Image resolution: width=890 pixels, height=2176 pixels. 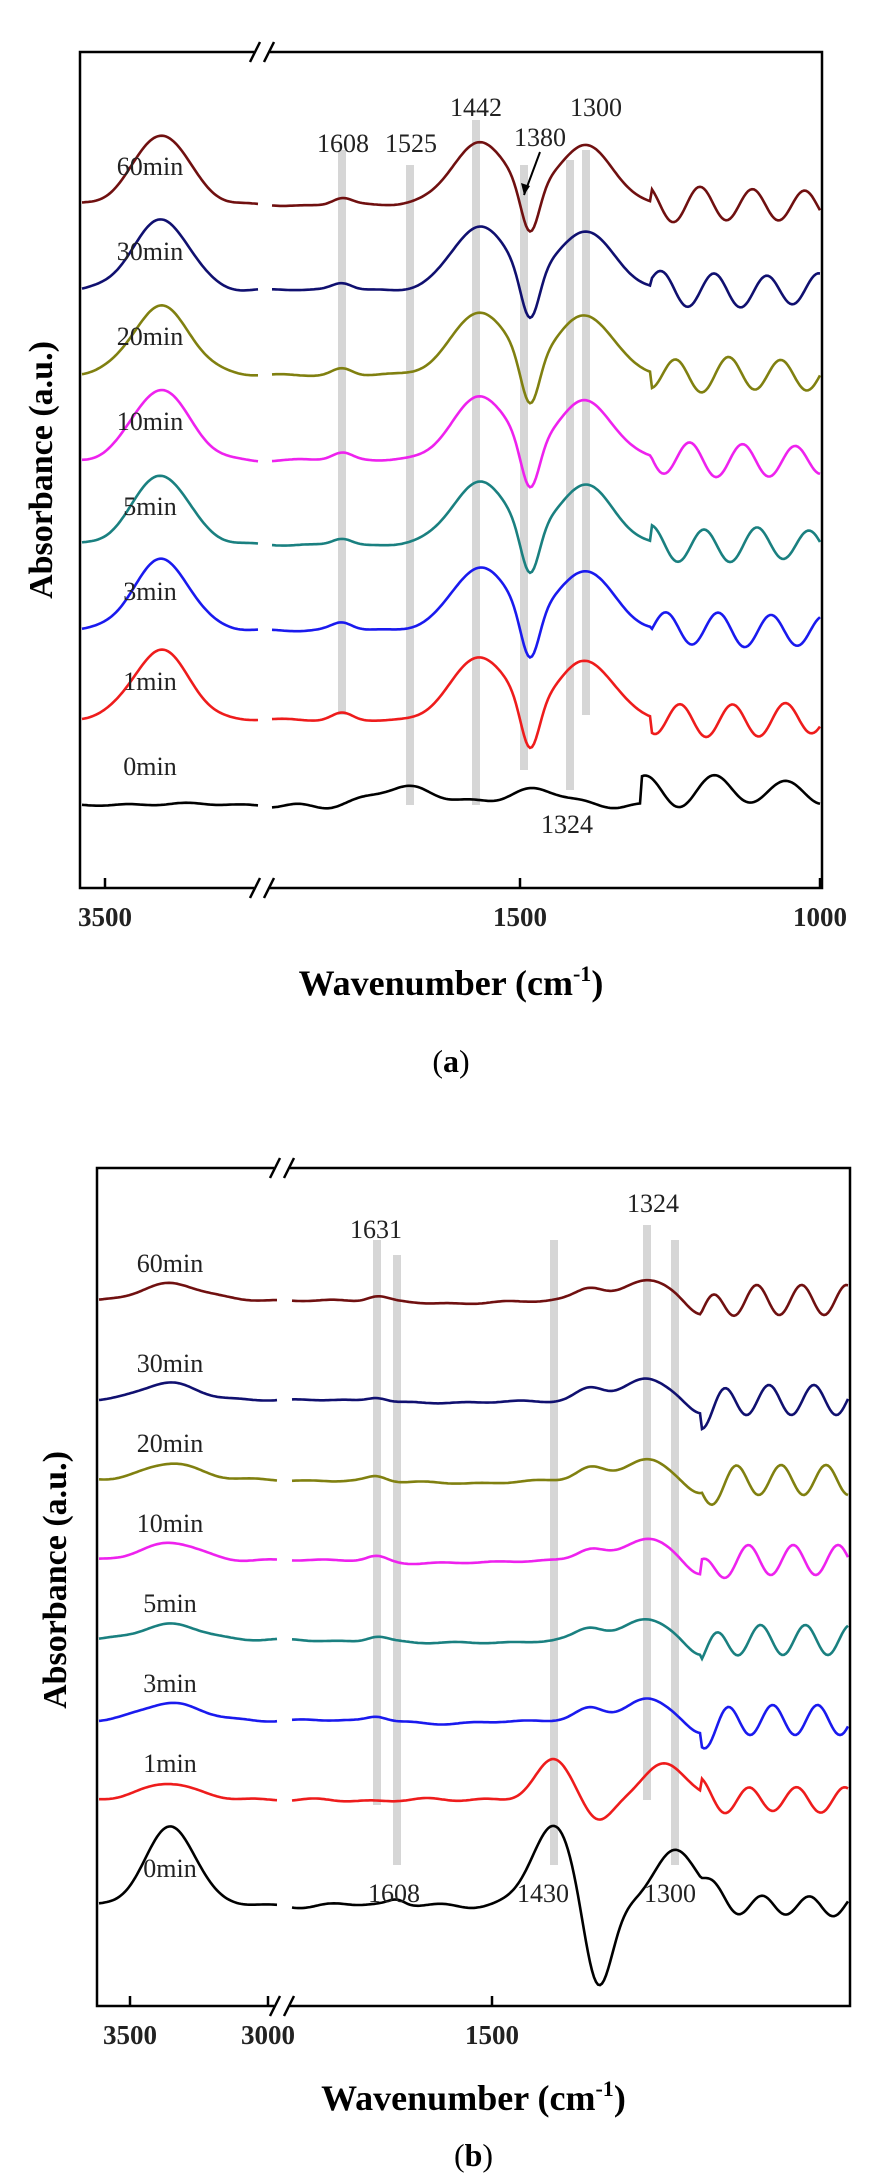 I want to click on x-tick-label-b-1500: 1500, so click(x=492, y=2035).